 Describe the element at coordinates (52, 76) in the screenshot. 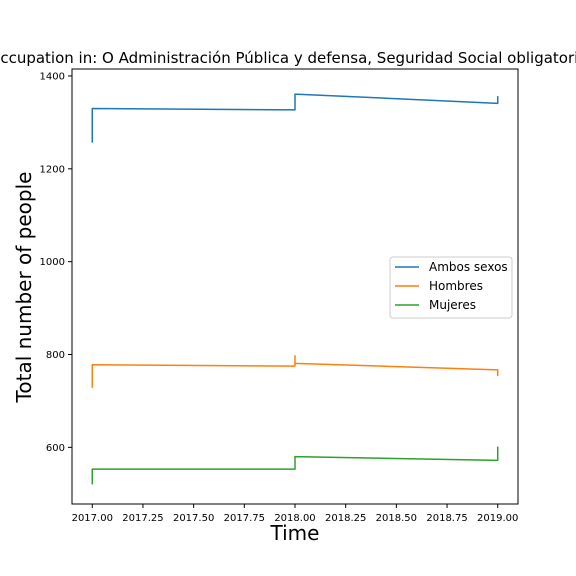

I see `y-tick-label: 1400` at that location.